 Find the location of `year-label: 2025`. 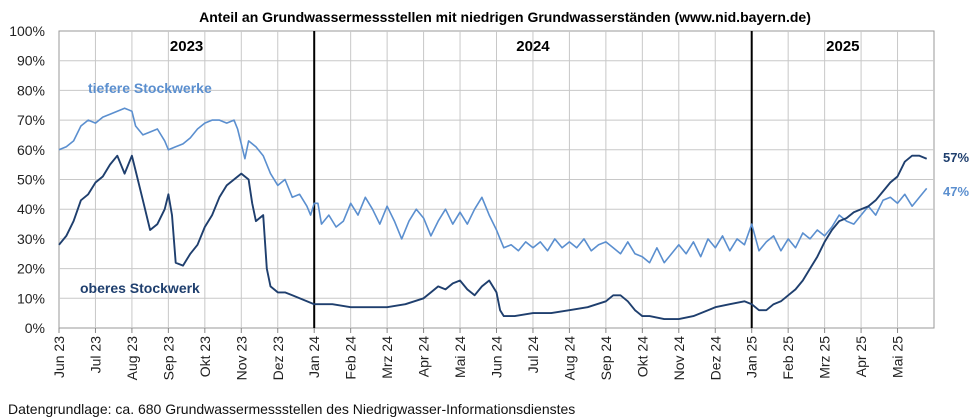

year-label: 2025 is located at coordinates (842, 46).